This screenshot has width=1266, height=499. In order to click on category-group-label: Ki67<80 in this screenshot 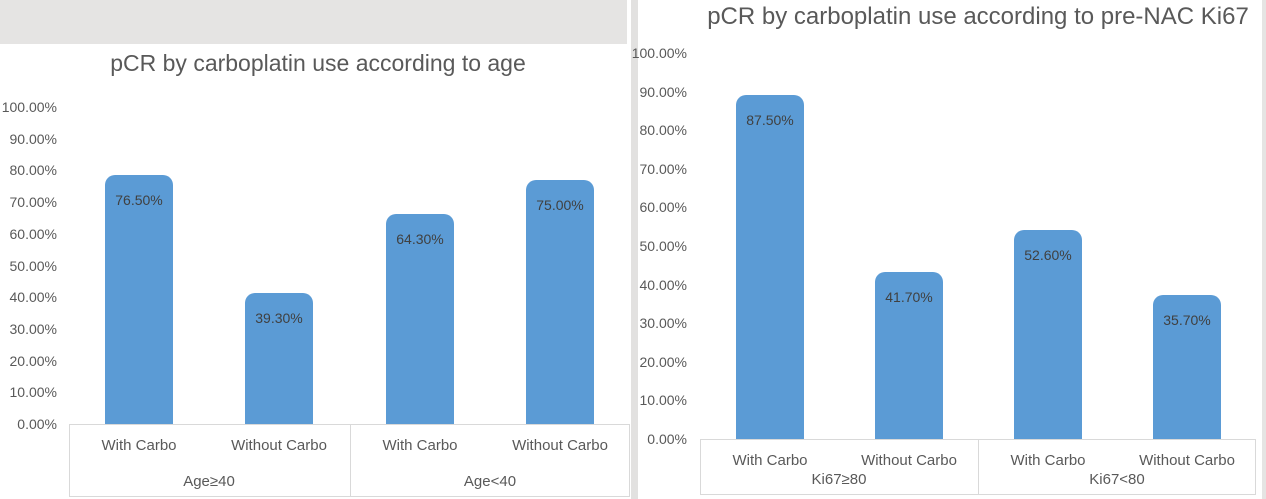, I will do `click(1117, 479)`.